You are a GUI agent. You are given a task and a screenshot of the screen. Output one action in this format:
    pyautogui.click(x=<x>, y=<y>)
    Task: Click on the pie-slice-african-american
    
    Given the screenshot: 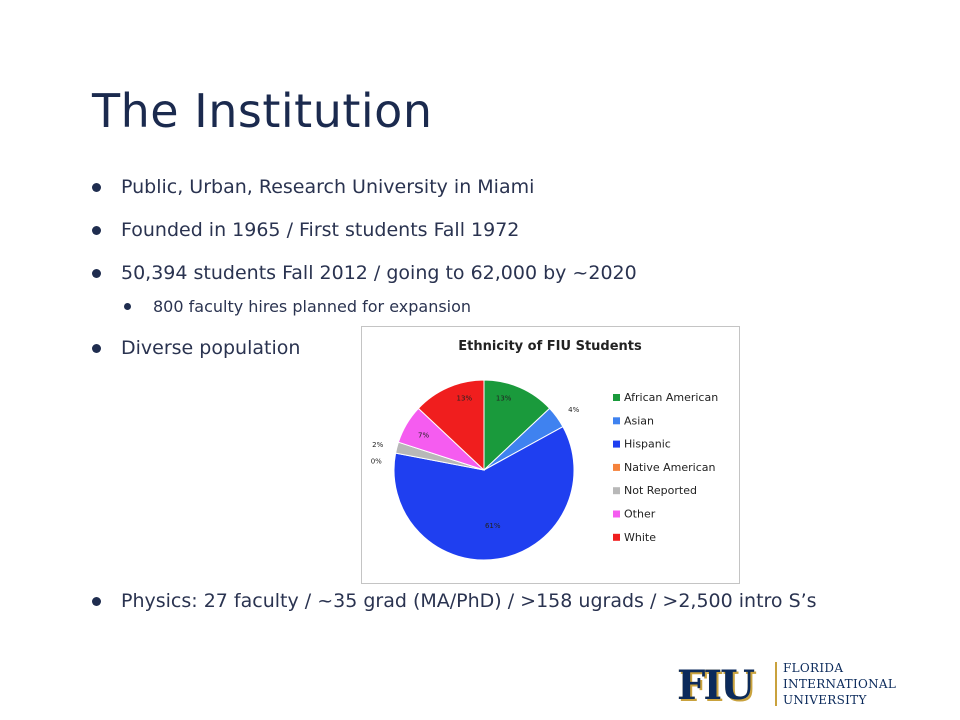 What is the action you would take?
    pyautogui.click(x=517, y=425)
    